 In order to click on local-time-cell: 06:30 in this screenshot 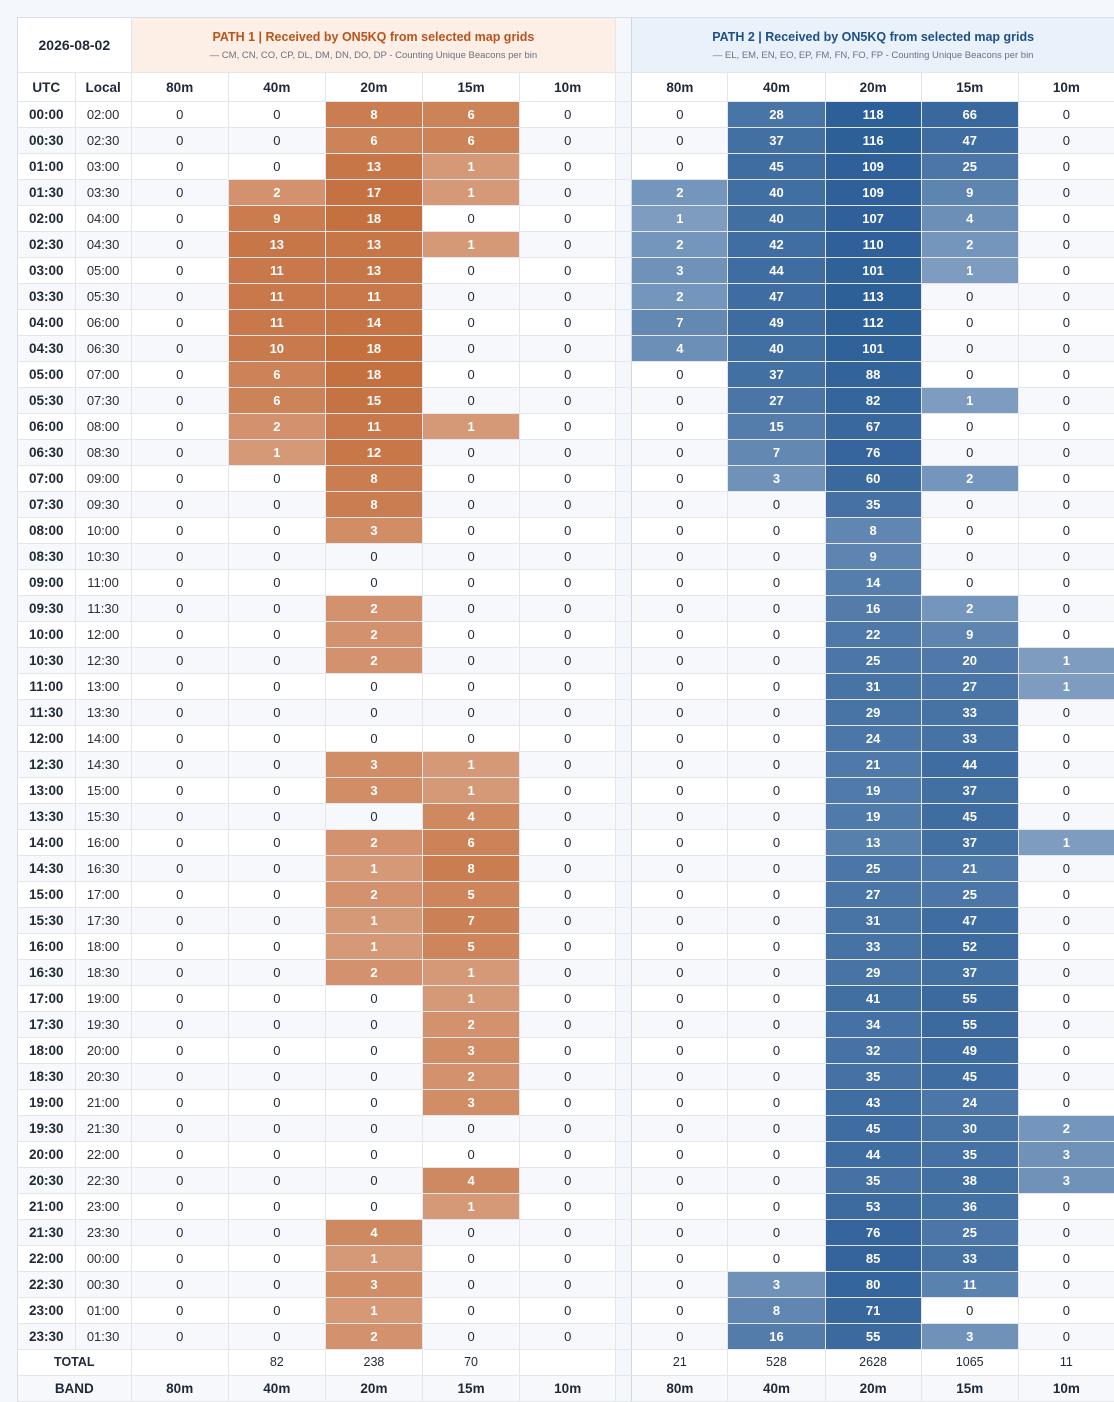, I will do `click(103, 348)`.